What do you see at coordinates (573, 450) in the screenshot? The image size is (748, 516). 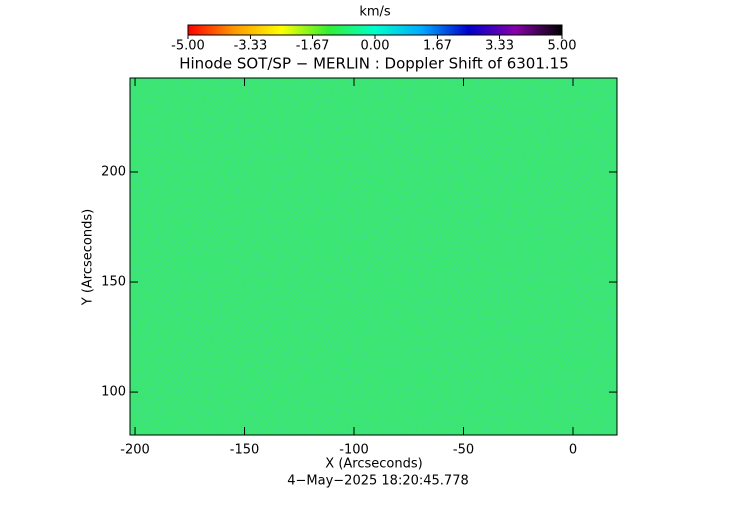 I see `x-tick-label: 0` at bounding box center [573, 450].